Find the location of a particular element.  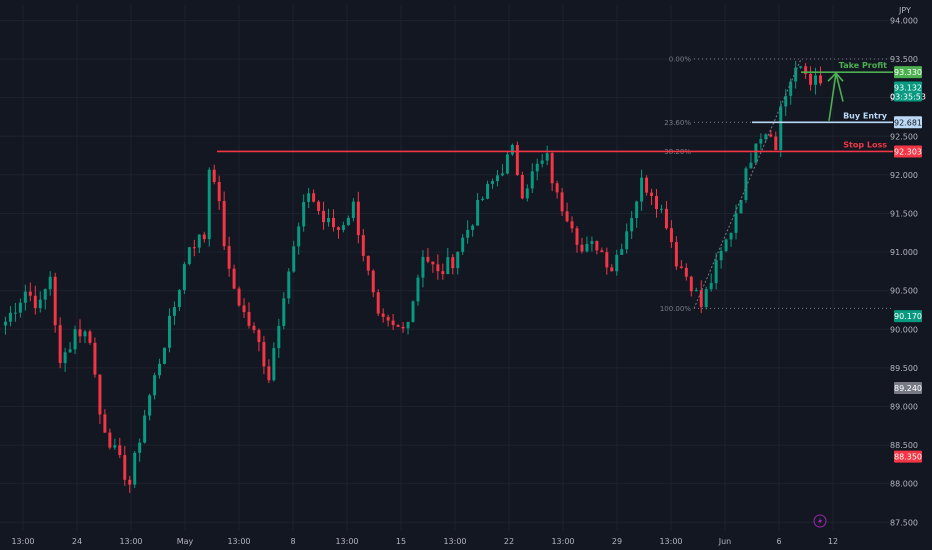

price-tag-label: 88.350 is located at coordinates (908, 457).